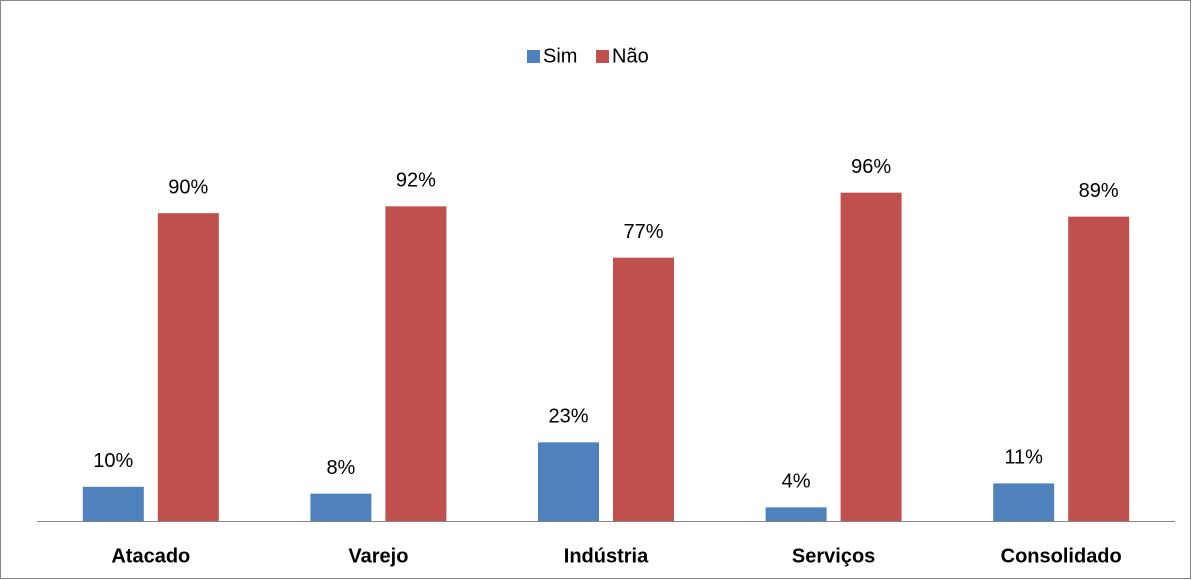 The image size is (1192, 580). I want to click on x-tick-label: Indústria, so click(606, 556).